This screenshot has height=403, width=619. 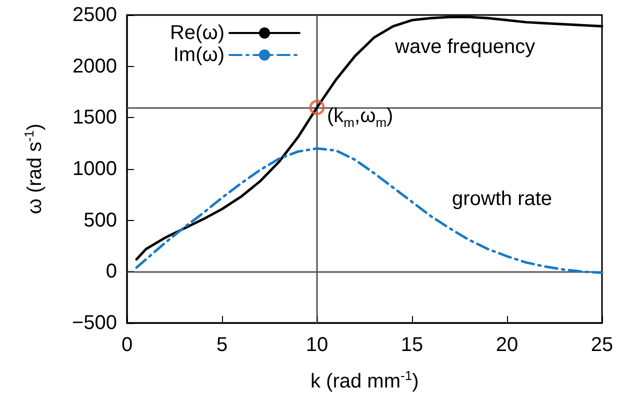 I want to click on y-tick-label: −500, so click(x=94, y=323).